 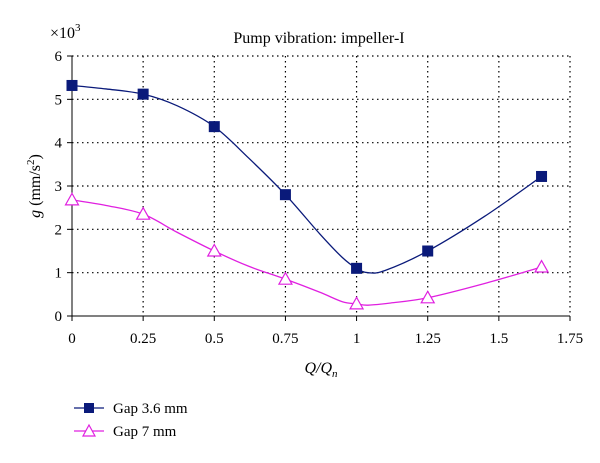 I want to click on scale-prefix: ×10, so click(x=62, y=33).